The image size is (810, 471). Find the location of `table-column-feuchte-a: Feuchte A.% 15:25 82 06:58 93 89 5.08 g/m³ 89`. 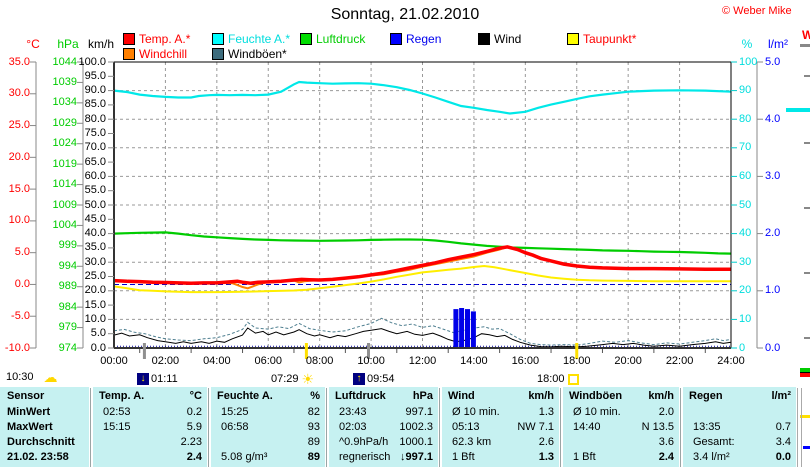

table-column-feuchte-a: Feuchte A.% 15:25 82 06:58 93 89 5.08 g/m³ 89 is located at coordinates (268, 427).